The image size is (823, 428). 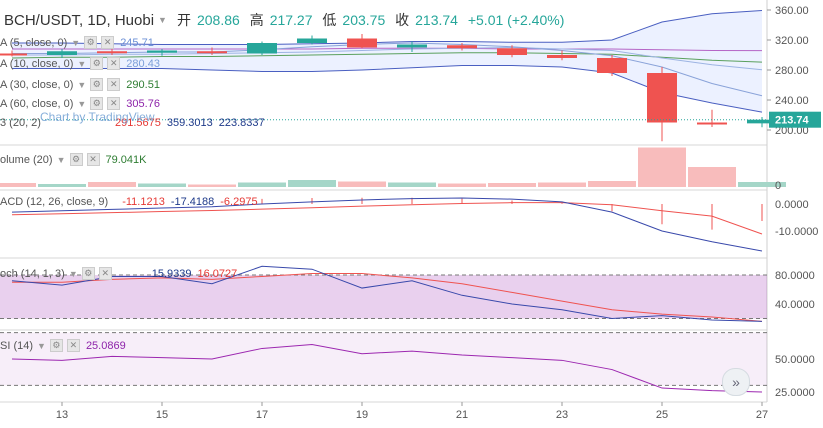 I want to click on ma30-value: 290.51, so click(x=143, y=84).